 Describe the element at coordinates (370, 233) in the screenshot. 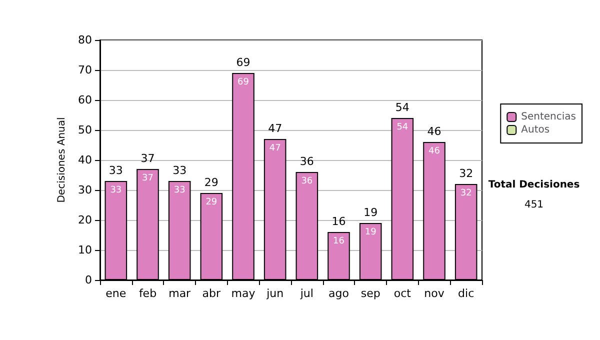

I see `data-label: 19` at that location.